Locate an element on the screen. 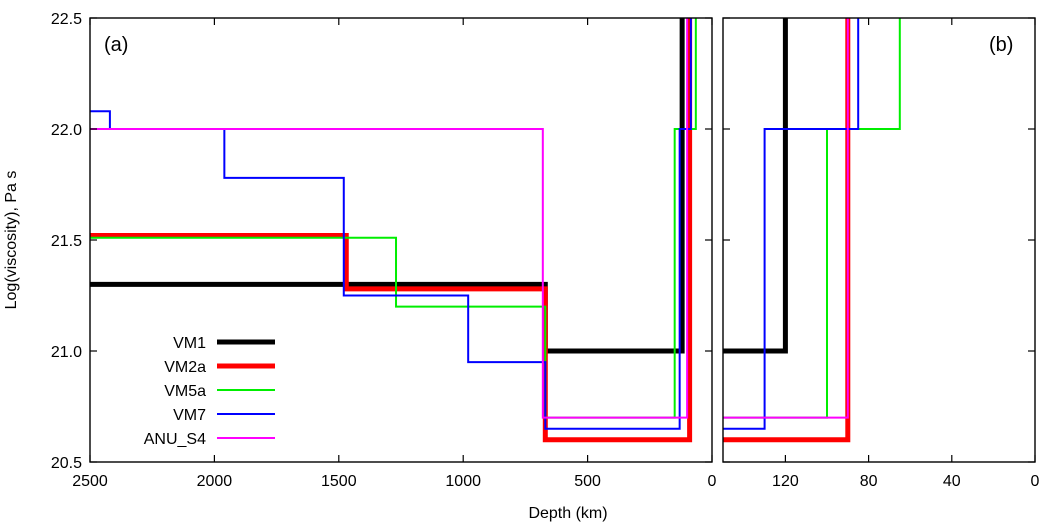 The image size is (1048, 527). panel-b-label: (b) is located at coordinates (1001, 45).